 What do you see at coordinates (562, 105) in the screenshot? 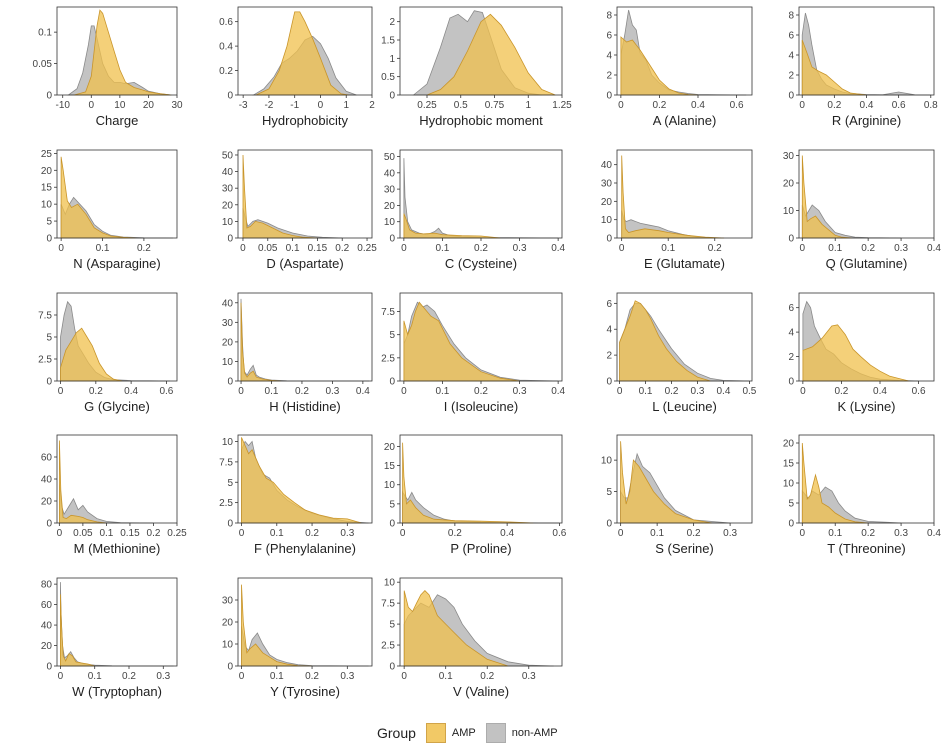
I see `x-tick-label: 1.25` at bounding box center [562, 105].